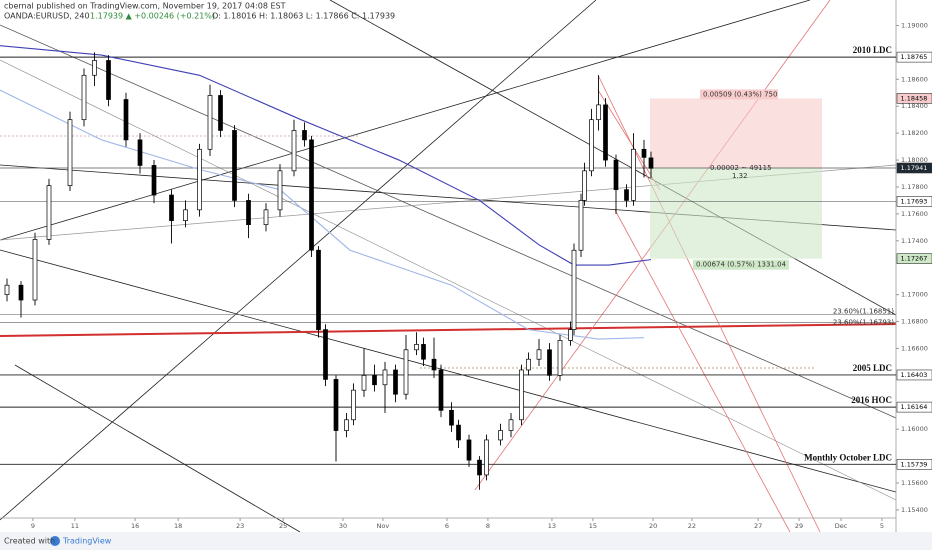 This screenshot has height=554, width=932. What do you see at coordinates (863, 312) in the screenshot?
I see `fib-label: 23.60%(1.16851)` at bounding box center [863, 312].